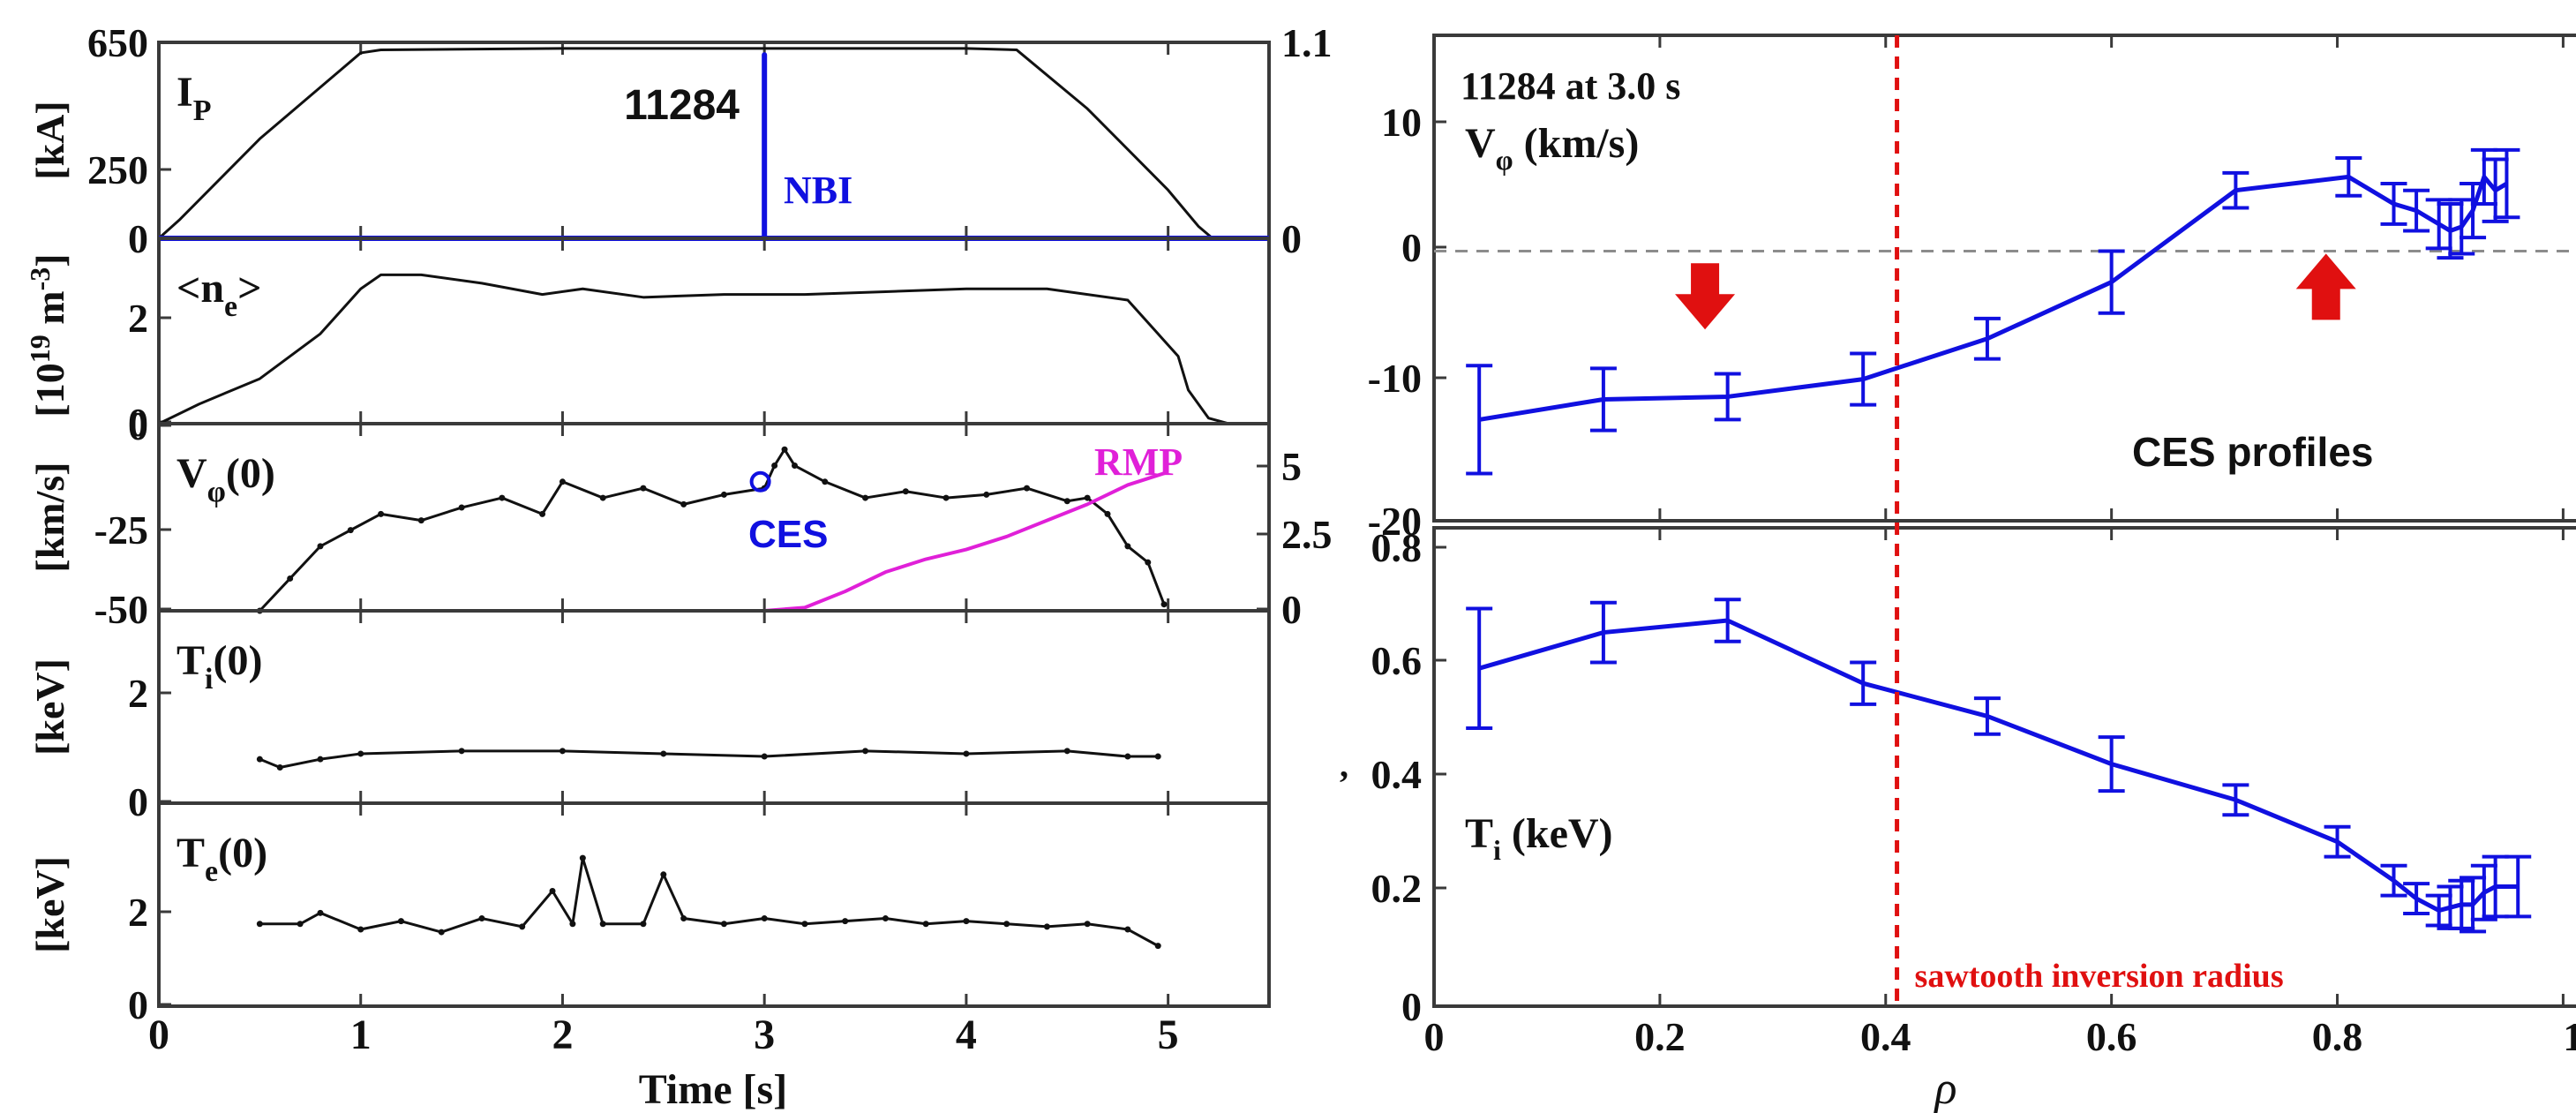 This screenshot has height=1113, width=2576. What do you see at coordinates (2253, 452) in the screenshot?
I see `ces-profiles-label: CES profiles` at bounding box center [2253, 452].